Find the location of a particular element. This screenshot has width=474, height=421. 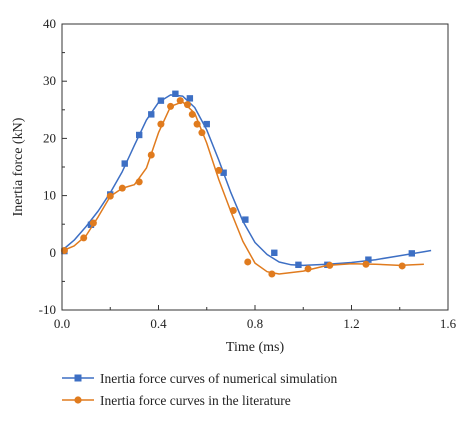

y-tick-label: 0 is located at coordinates (53, 252).